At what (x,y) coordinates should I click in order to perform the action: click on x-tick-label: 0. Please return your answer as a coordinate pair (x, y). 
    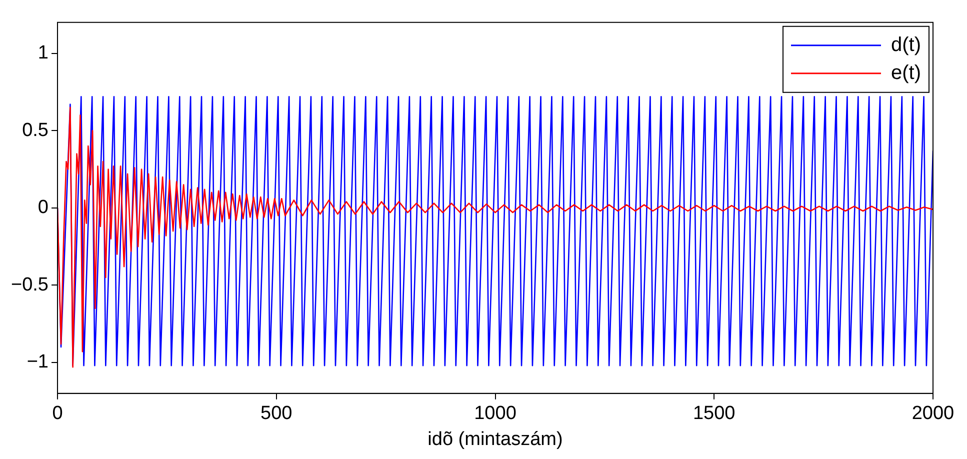
    Looking at the image, I should click on (57, 413).